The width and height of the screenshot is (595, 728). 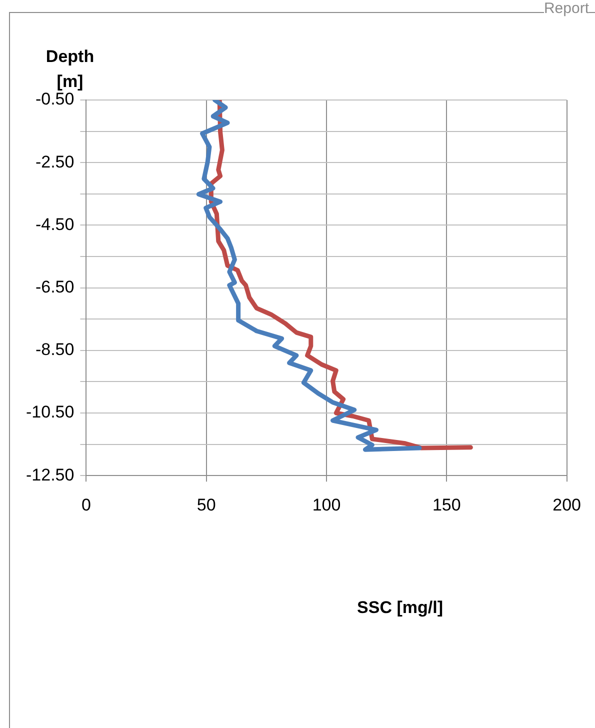 I want to click on x-tick-label: 100, so click(x=326, y=504).